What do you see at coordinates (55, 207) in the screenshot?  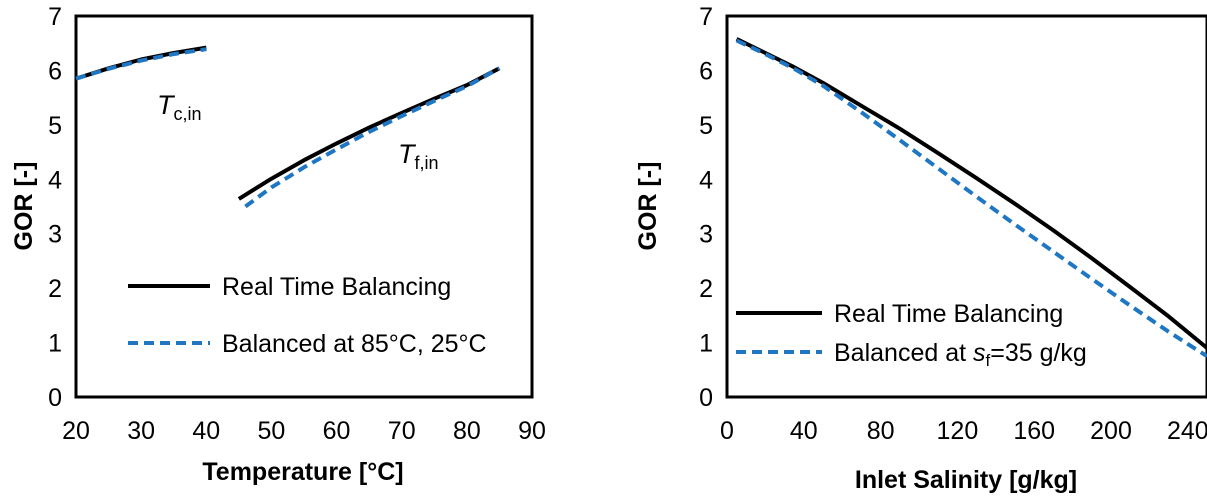 I see `y-tick-labels-left: 0 1 2 3 4 5 6 7` at bounding box center [55, 207].